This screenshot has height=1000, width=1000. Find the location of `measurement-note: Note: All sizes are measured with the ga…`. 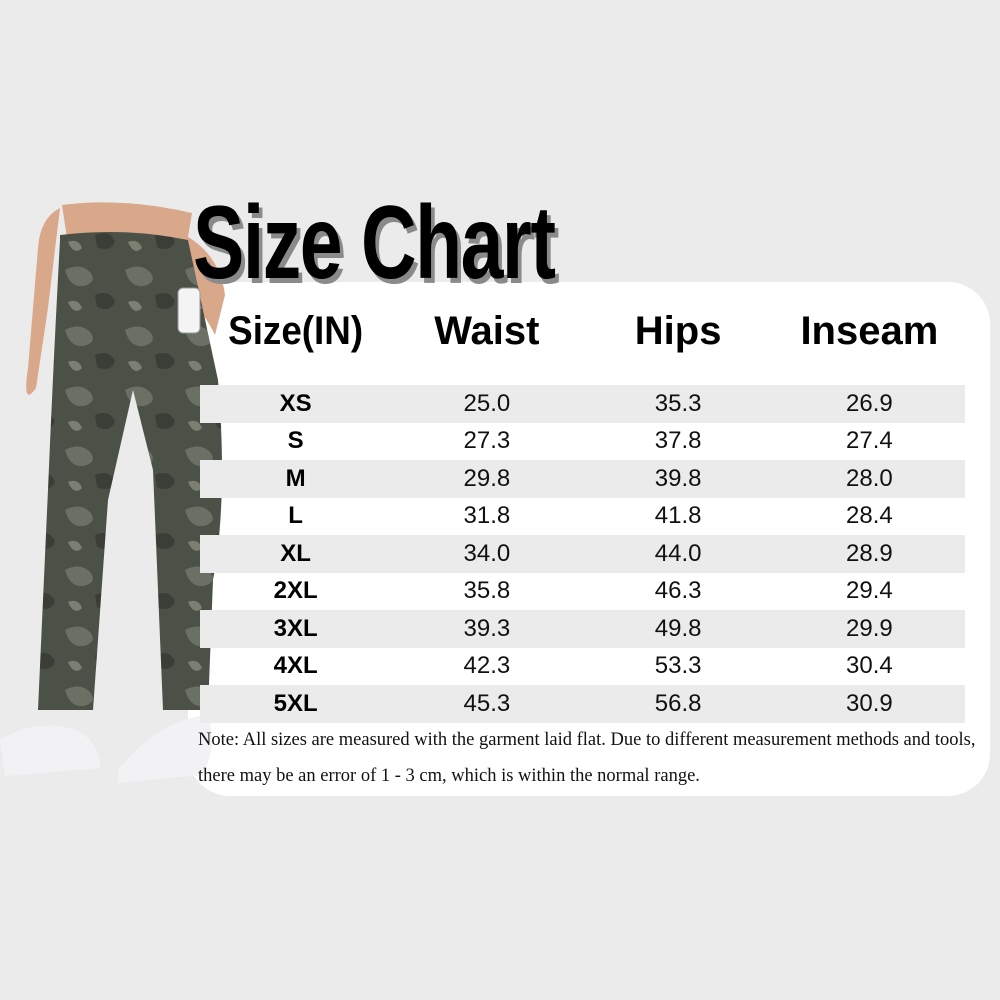

measurement-note: Note: All sizes are measured with the ga… is located at coordinates (587, 758).